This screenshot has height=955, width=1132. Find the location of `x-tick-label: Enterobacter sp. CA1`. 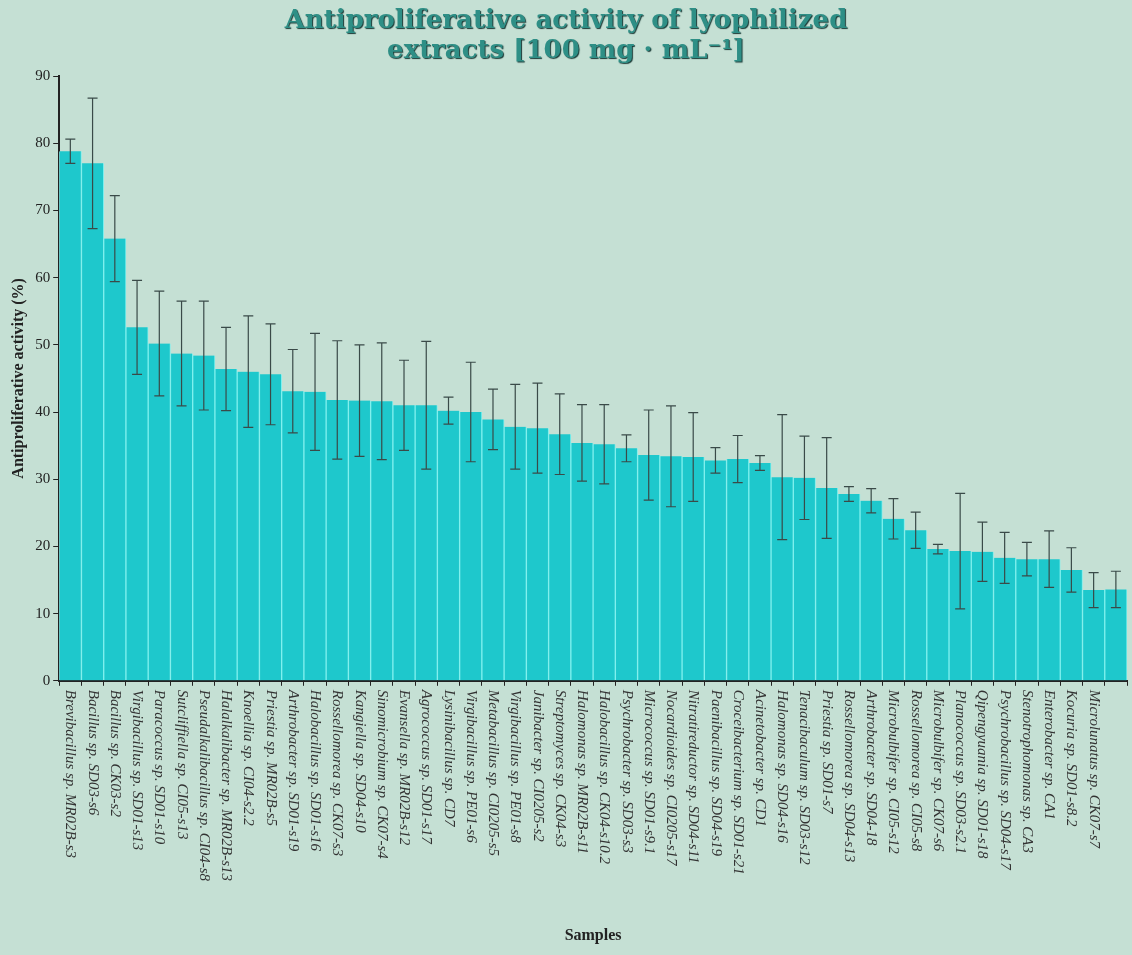

x-tick-label: Enterobacter sp. CA1 is located at coordinates (1050, 754).